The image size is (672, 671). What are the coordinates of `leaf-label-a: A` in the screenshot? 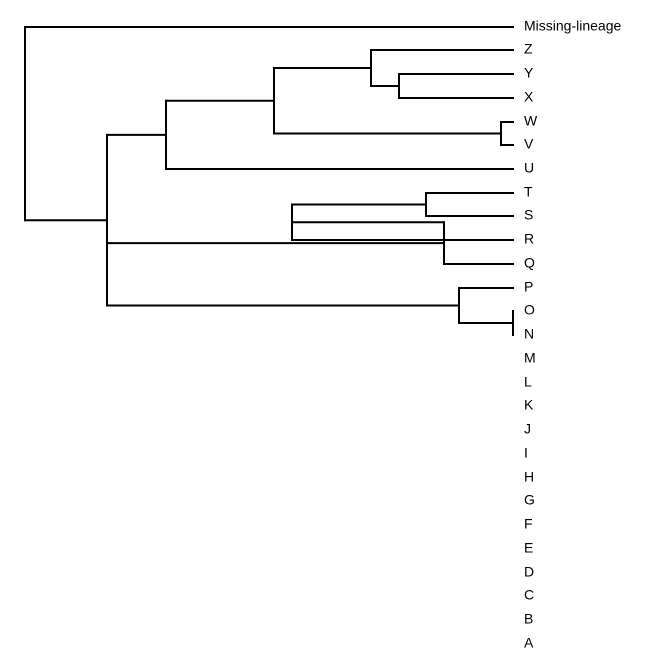 It's located at (529, 643).